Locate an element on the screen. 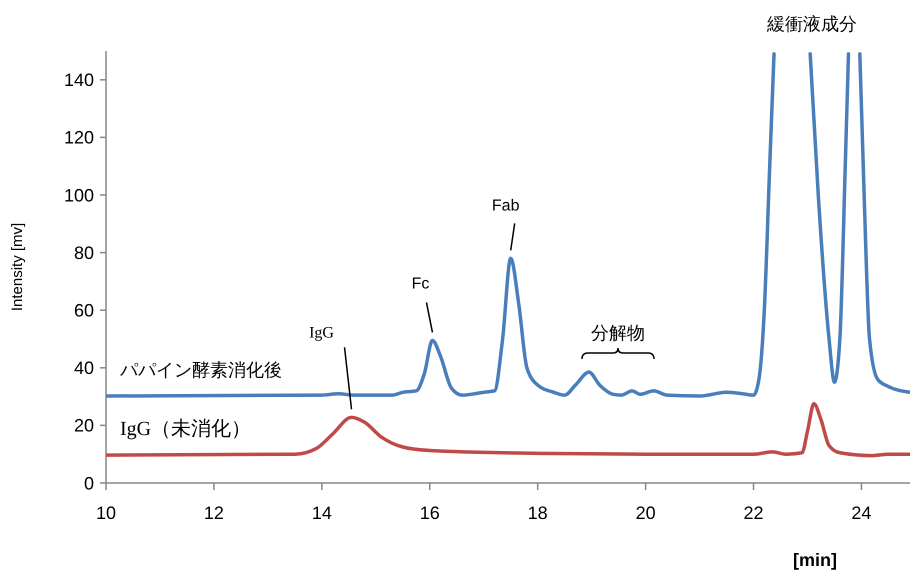  y-tick-label: 100 is located at coordinates (79, 195).